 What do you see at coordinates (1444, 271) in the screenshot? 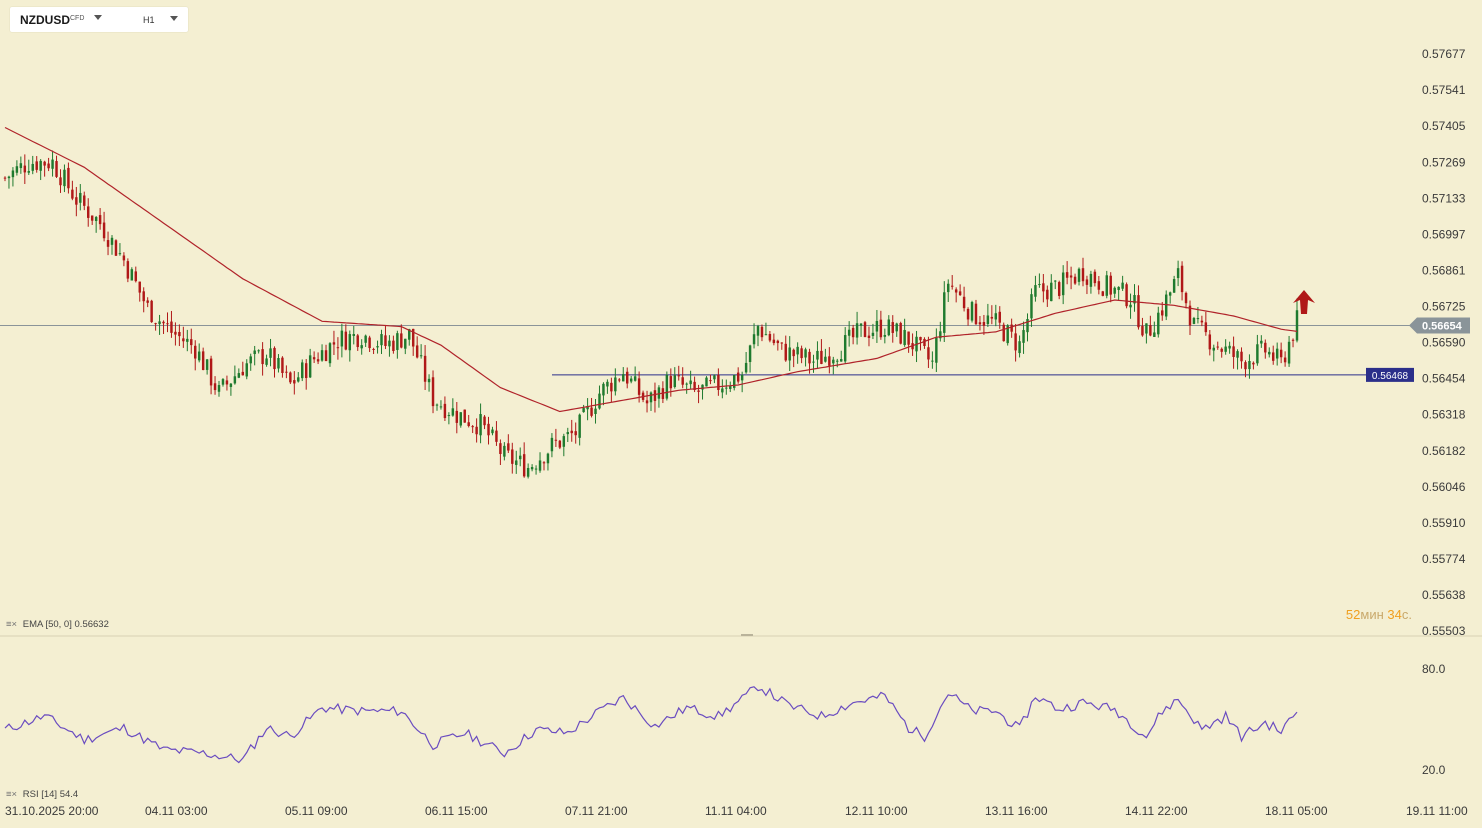
I see `y-tick-label: 0.56861` at bounding box center [1444, 271].